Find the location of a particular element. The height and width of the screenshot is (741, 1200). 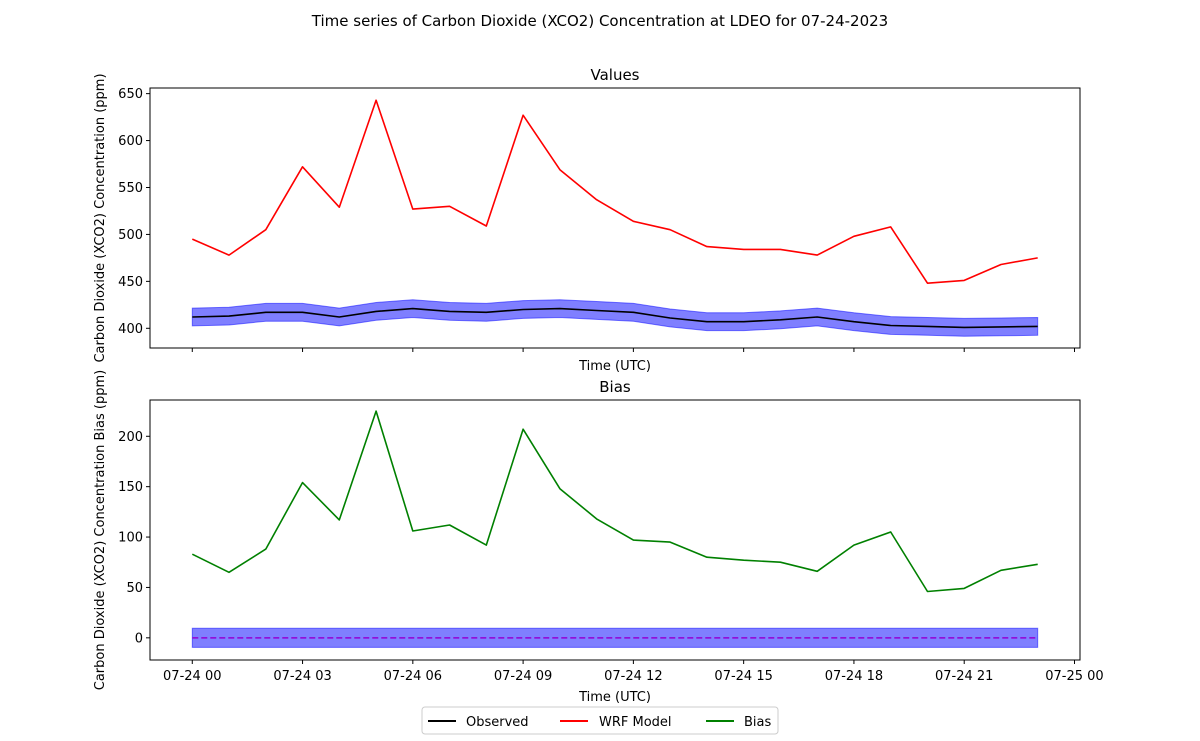

legend-label-observed: Observed is located at coordinates (497, 722).